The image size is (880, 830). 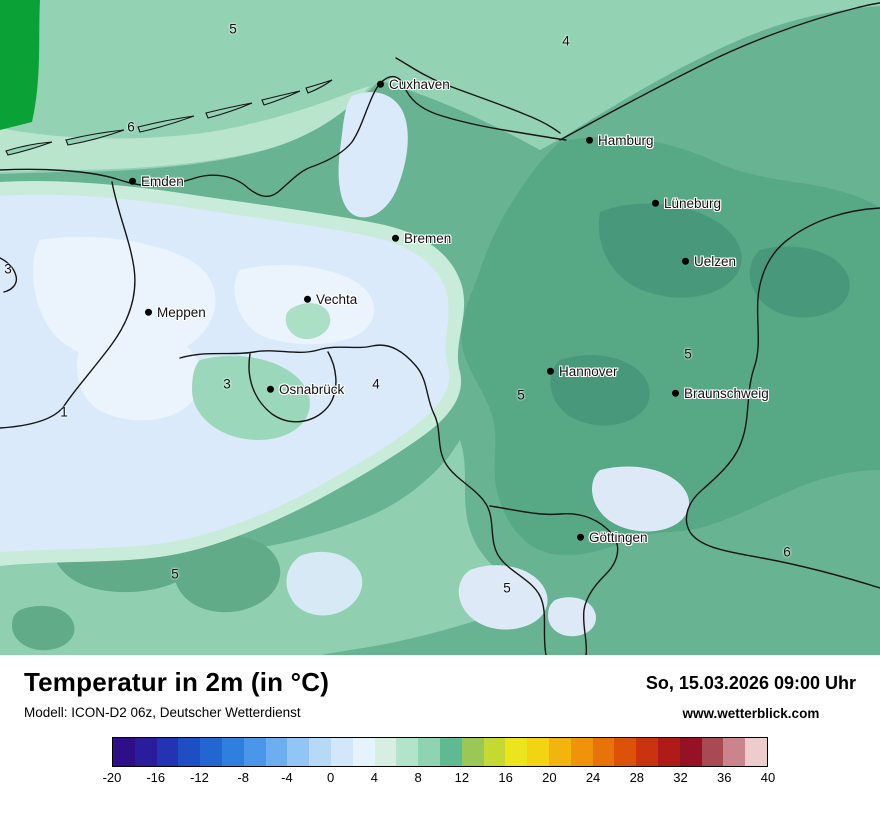 What do you see at coordinates (418, 777) in the screenshot?
I see `legend-tick: 8` at bounding box center [418, 777].